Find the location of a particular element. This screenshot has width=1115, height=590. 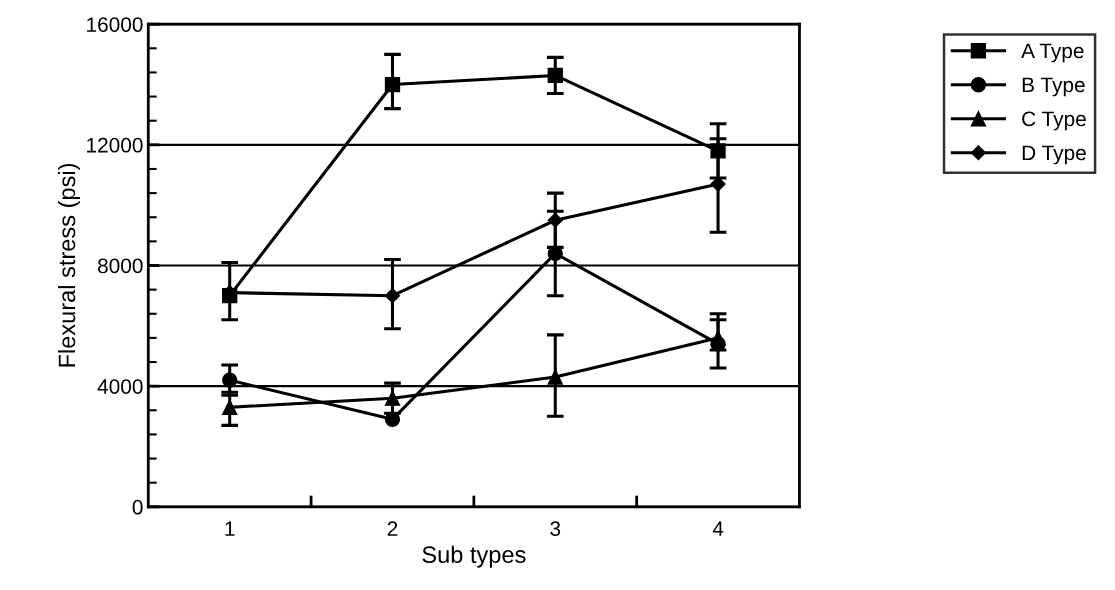

y-tick-label: 4000 is located at coordinates (120, 386).